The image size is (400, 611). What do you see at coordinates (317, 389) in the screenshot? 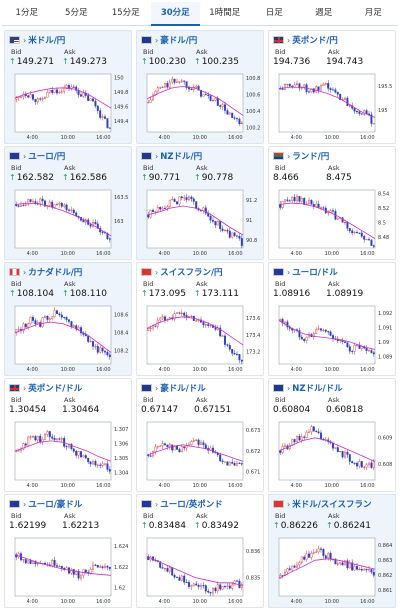
I see `pair-name: NZドル/ドル` at bounding box center [317, 389].